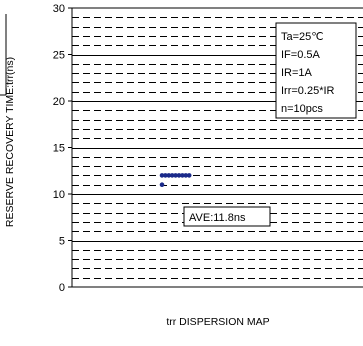 The width and height of the screenshot is (363, 346). I want to click on condition-ir: IR=1A, so click(297, 73).